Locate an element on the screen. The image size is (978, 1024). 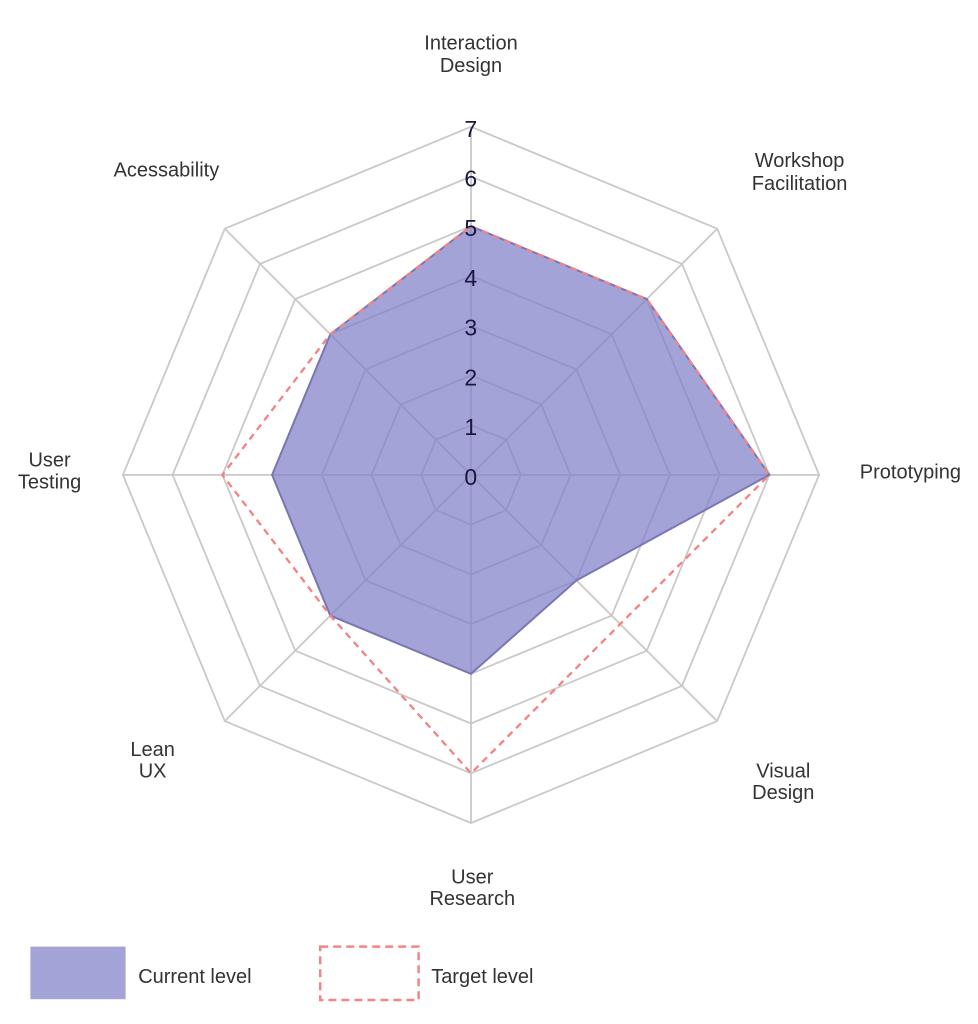
svg-text: Visual is located at coordinates (783, 771).